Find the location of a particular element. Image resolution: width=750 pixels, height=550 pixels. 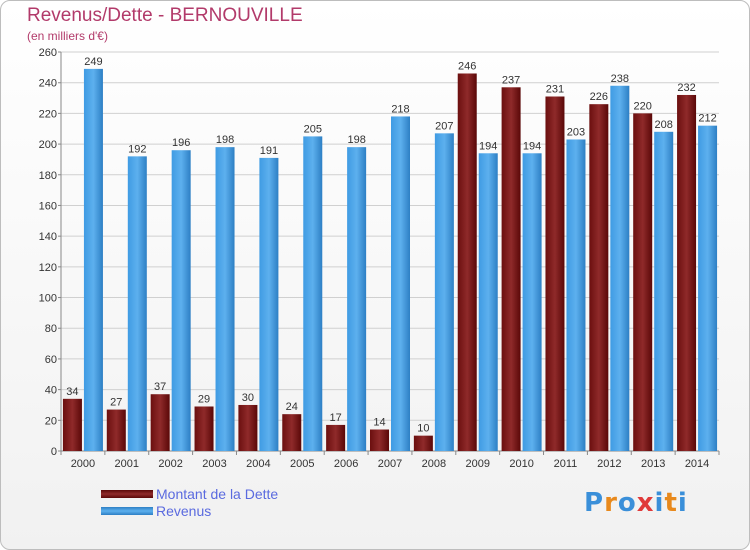

x-tick-label: 2001 is located at coordinates (127, 464).